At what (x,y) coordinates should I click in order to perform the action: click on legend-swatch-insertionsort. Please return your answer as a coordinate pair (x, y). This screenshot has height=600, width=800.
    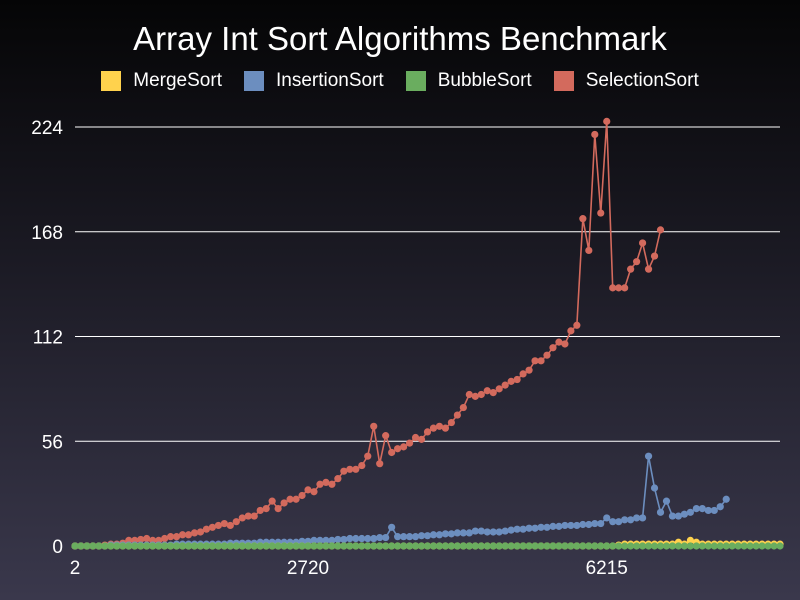
    Looking at the image, I should click on (253, 81).